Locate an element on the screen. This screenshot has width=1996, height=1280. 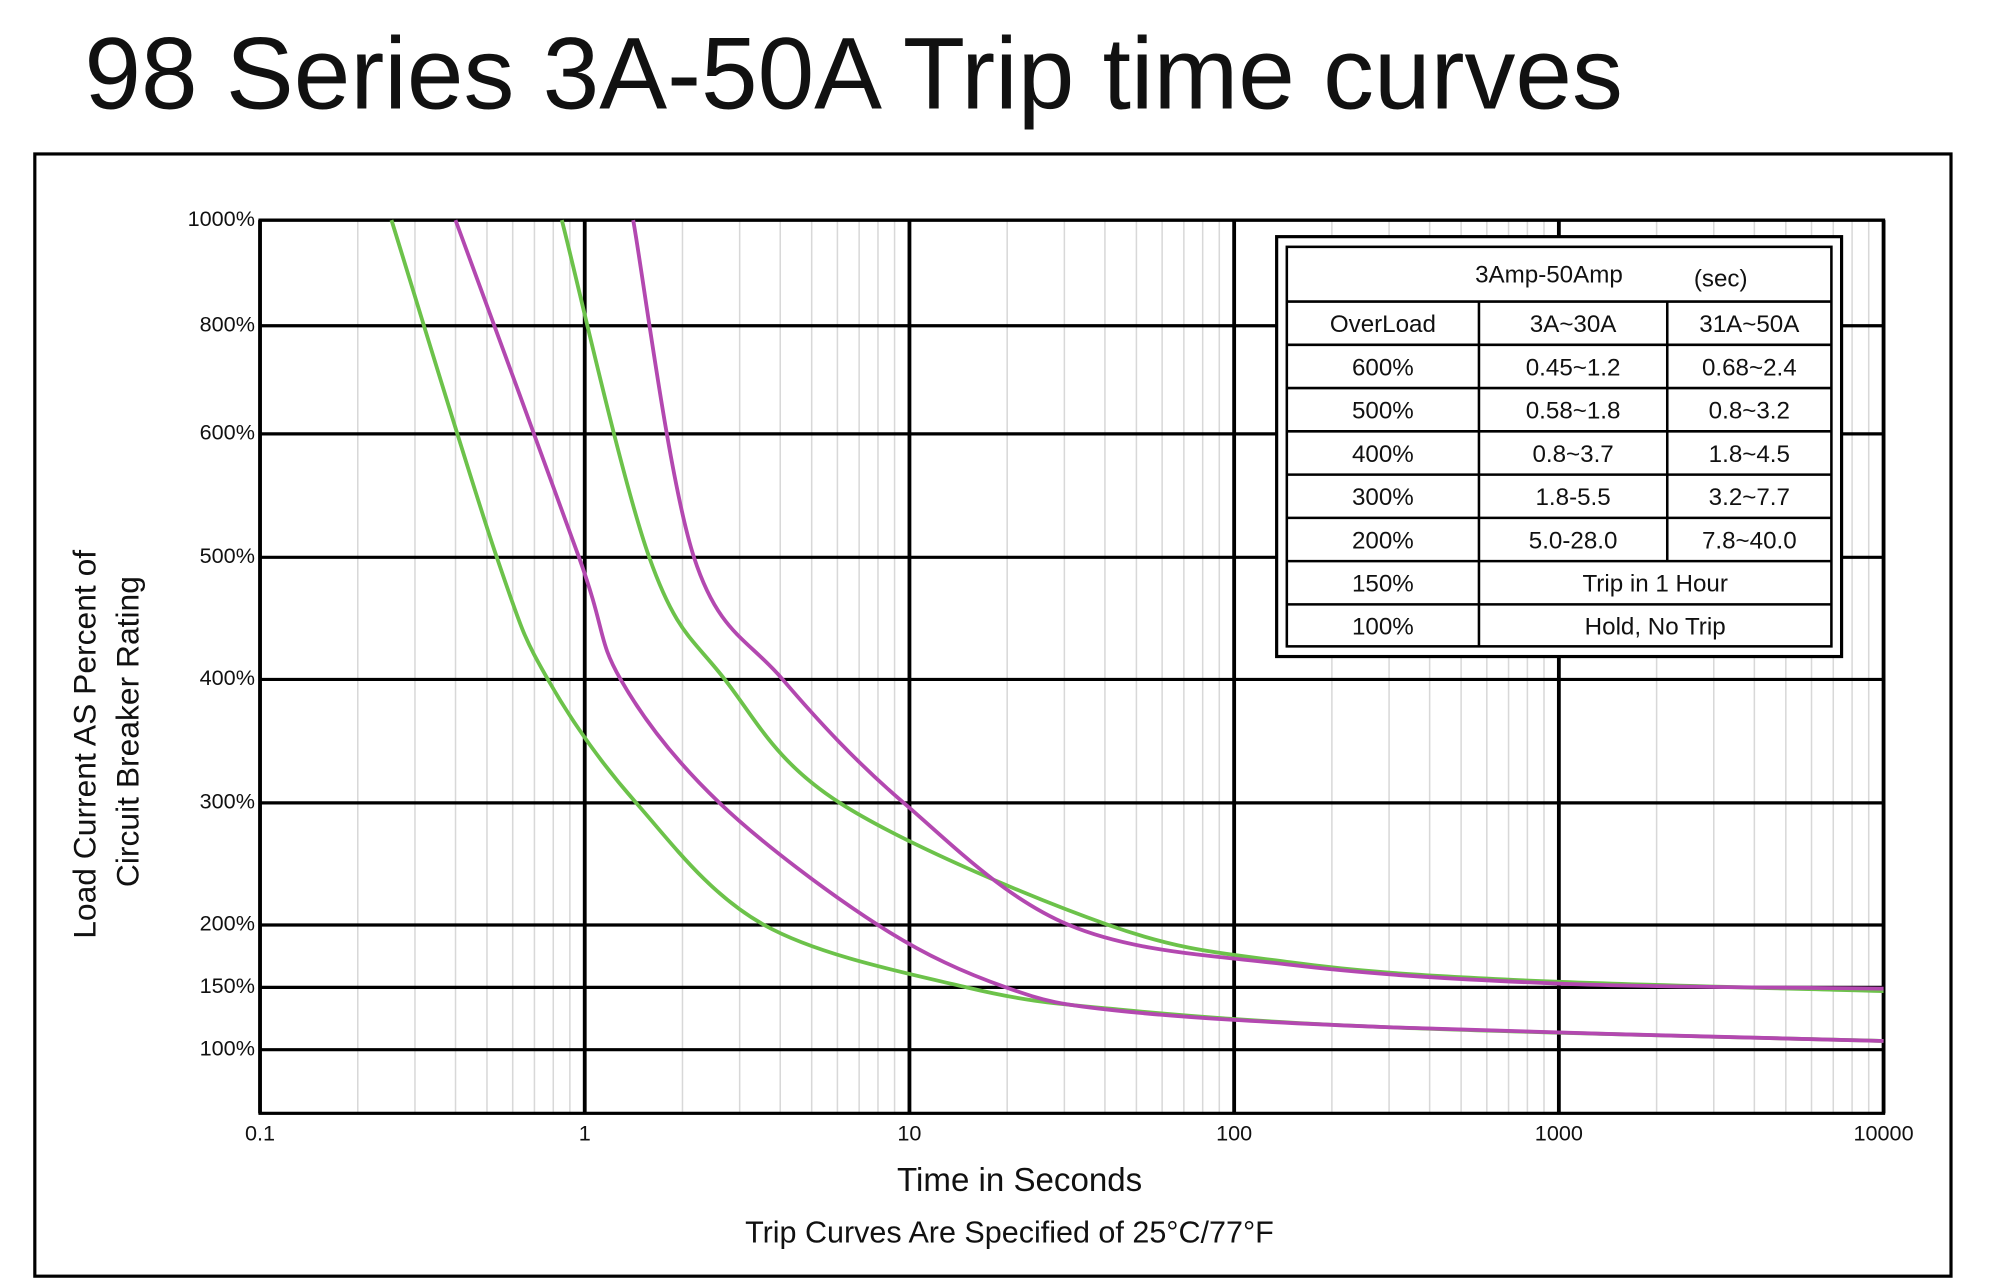
y-tick-label: 150% is located at coordinates (227, 985).